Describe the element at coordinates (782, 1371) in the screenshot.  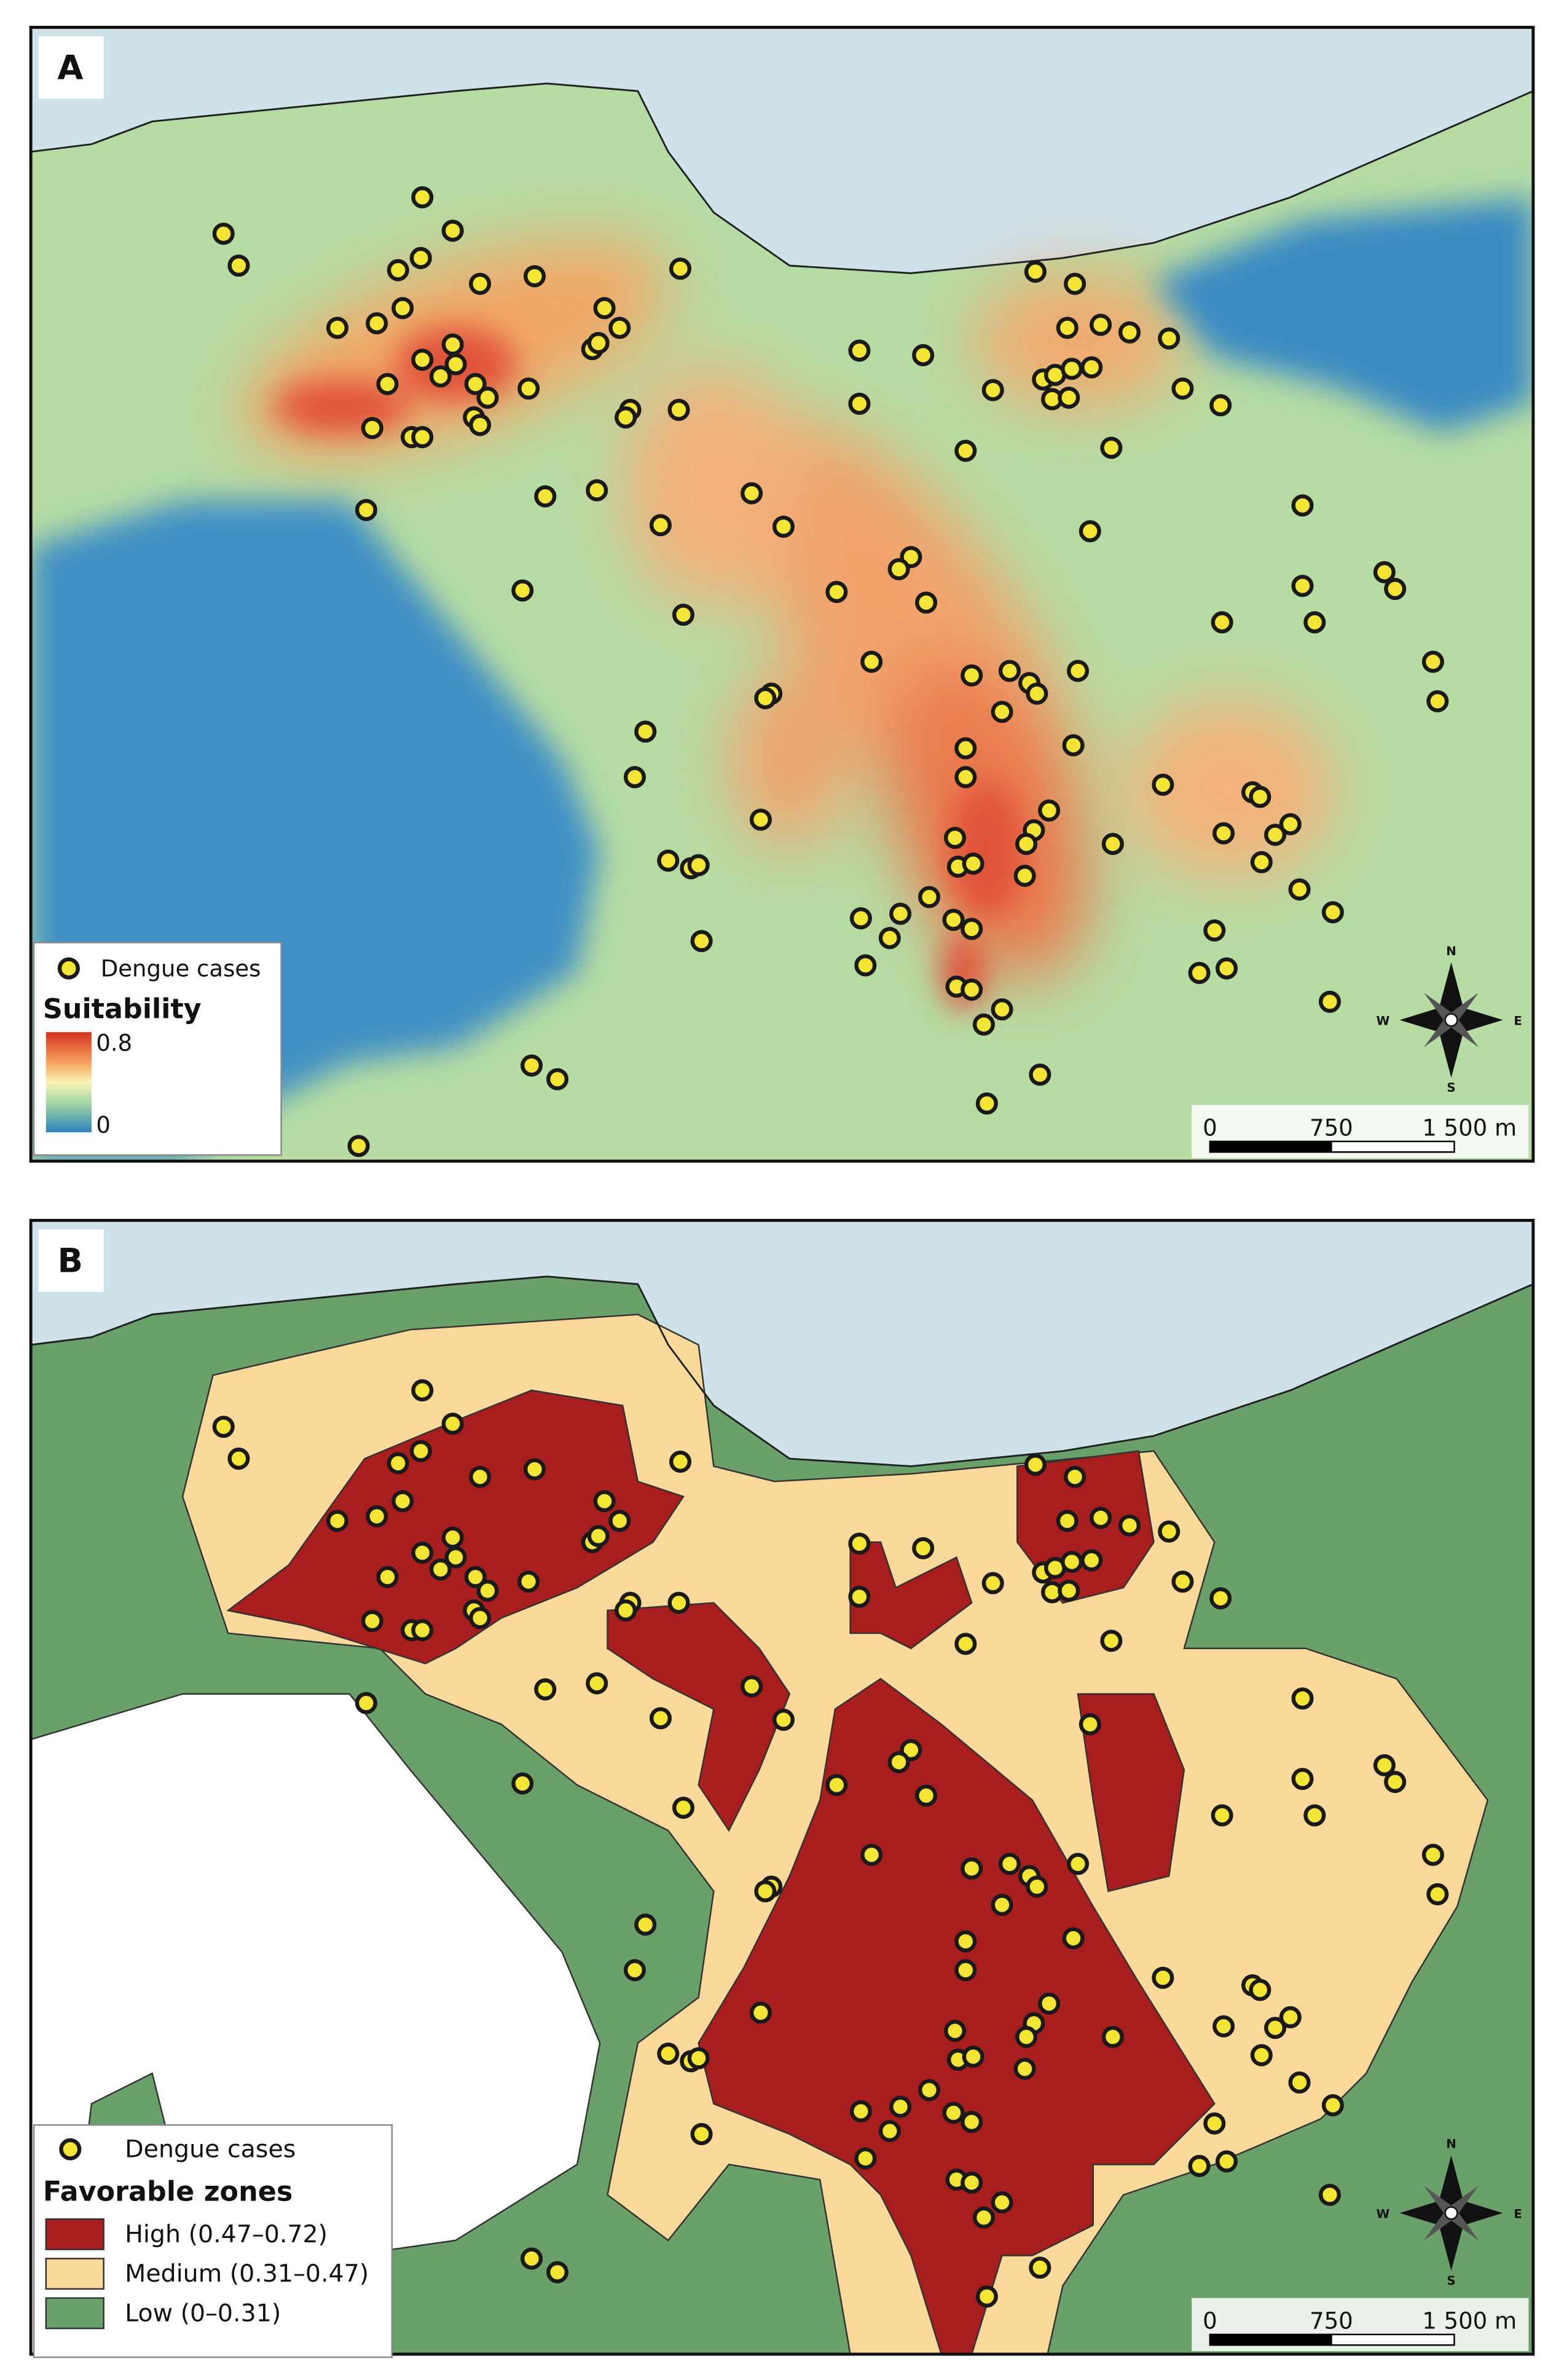
I see `coastline` at that location.